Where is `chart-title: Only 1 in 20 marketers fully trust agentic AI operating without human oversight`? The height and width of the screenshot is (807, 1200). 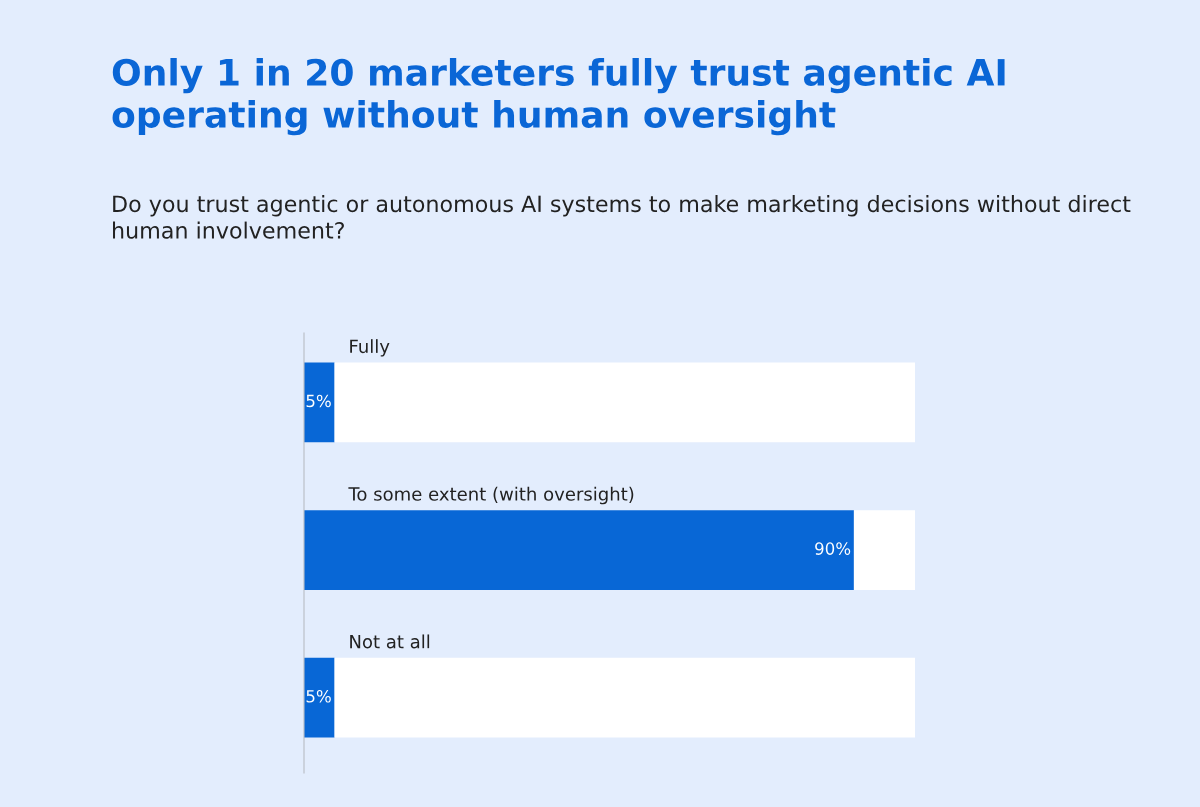
chart-title: Only 1 in 20 marketers fully trust agentic AI operating without human oversight is located at coordinates (558, 97).